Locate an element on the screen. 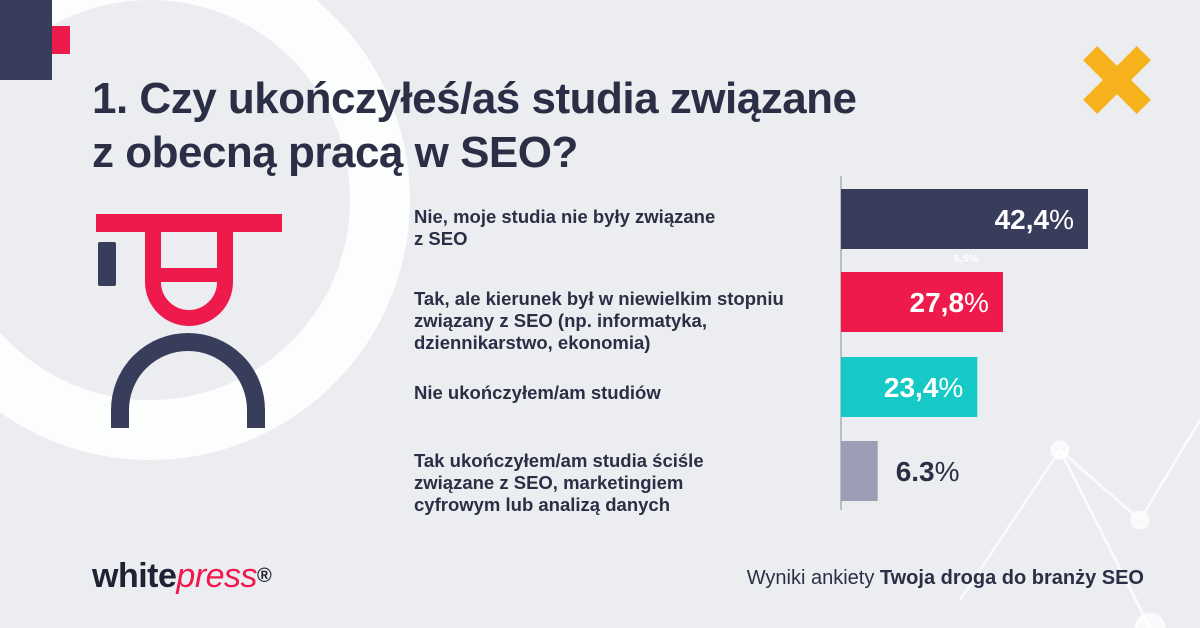  category-label-line: Nie, moje studia nie były związane is located at coordinates (565, 216).